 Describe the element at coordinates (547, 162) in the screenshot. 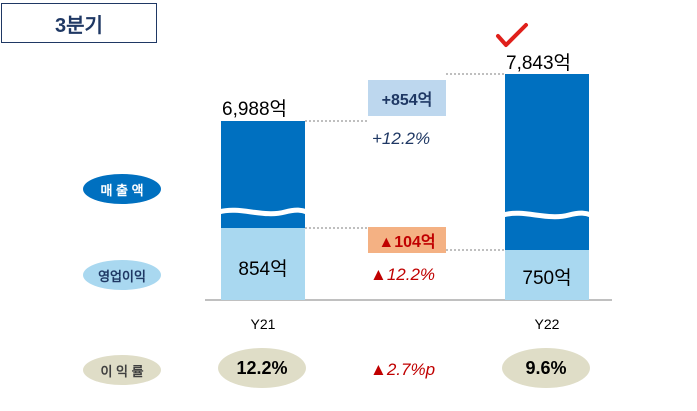

I see `bar-revenue-y22` at that location.